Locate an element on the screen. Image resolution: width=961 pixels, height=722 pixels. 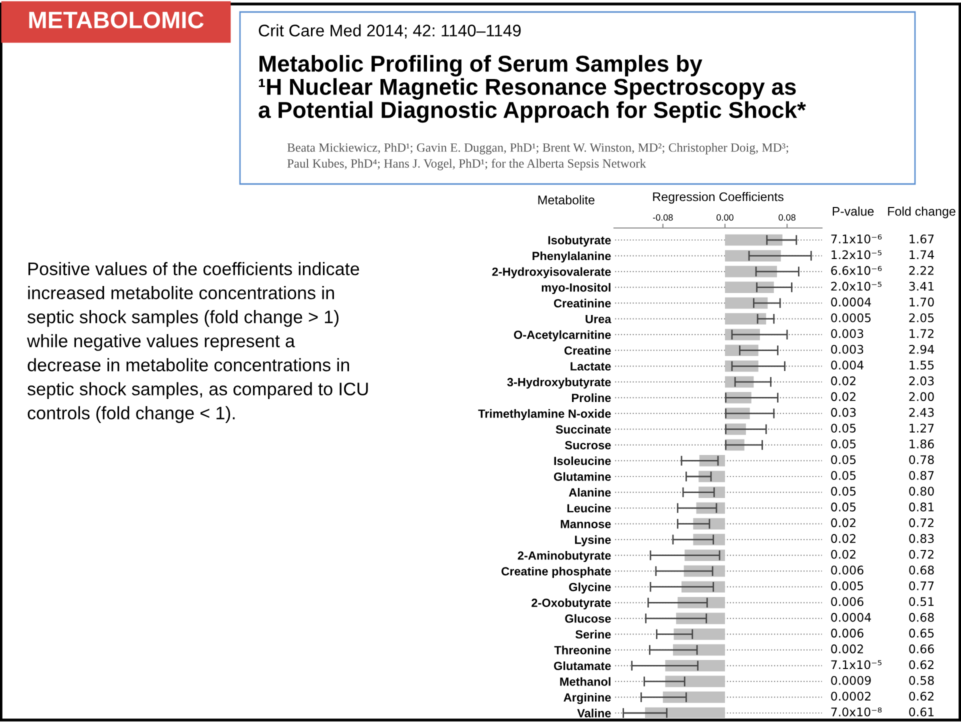
text: 0.002 is located at coordinates (847, 649).